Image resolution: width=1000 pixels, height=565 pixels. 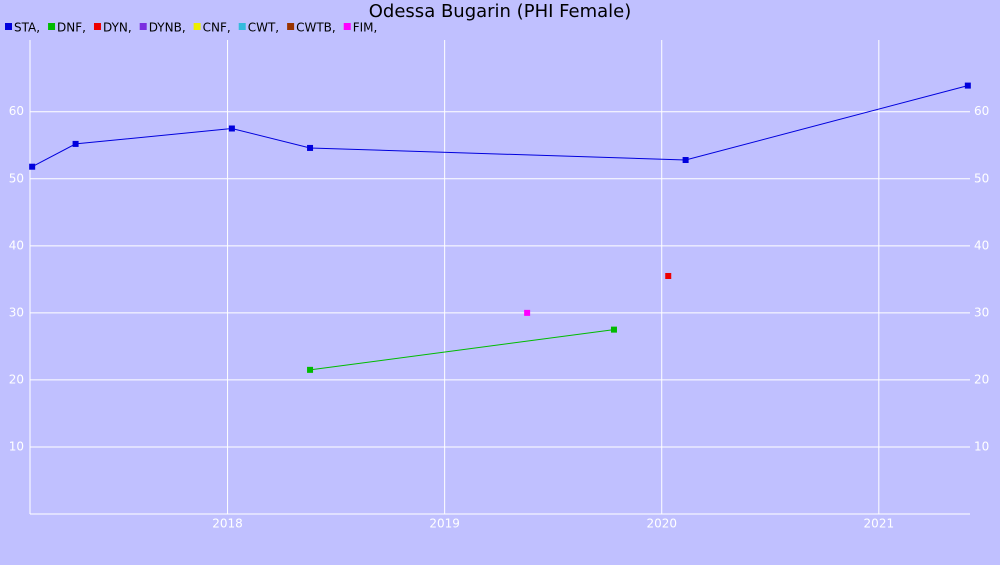 I want to click on x-tick-label: 2018, so click(x=227, y=524).